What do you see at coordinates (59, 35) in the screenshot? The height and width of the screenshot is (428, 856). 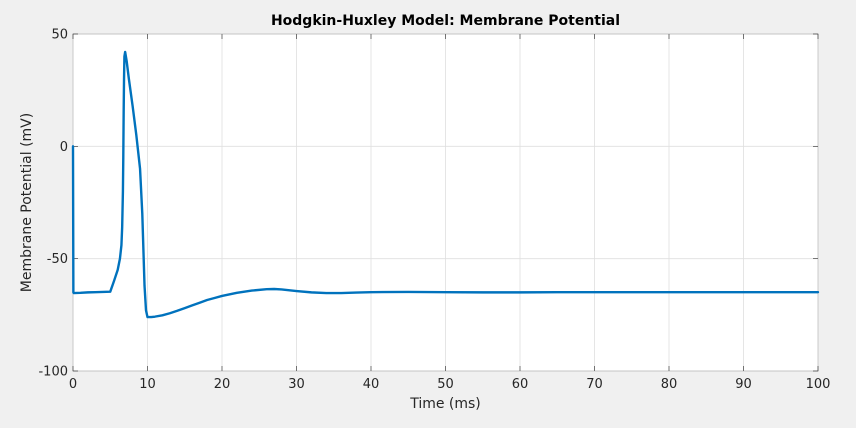 I see `y-tick-label: 50` at bounding box center [59, 35].